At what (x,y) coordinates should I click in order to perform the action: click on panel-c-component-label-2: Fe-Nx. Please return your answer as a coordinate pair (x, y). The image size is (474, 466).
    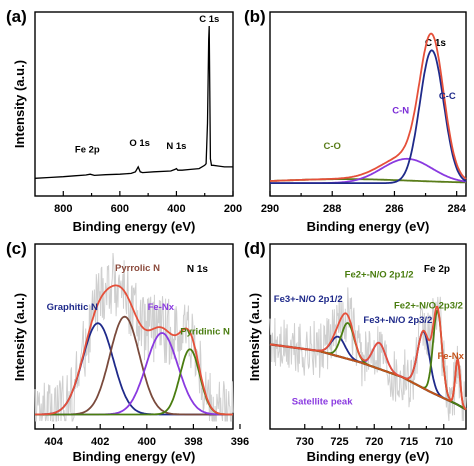
    Looking at the image, I should click on (161, 307).